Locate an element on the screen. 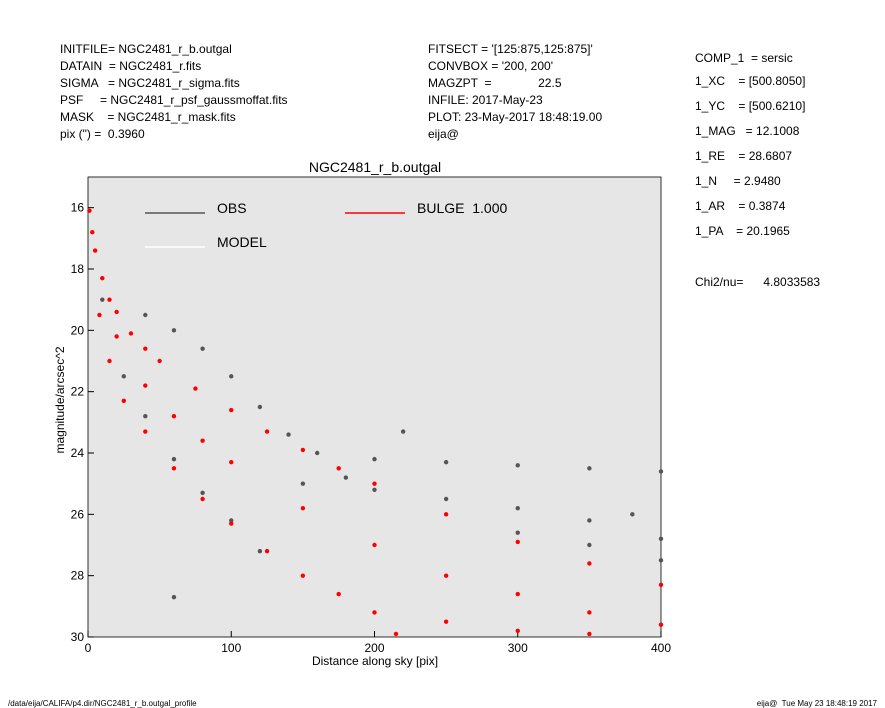 The width and height of the screenshot is (885, 708). header-line: INITFILE= NGC2481_r_b.outgal is located at coordinates (146, 49).